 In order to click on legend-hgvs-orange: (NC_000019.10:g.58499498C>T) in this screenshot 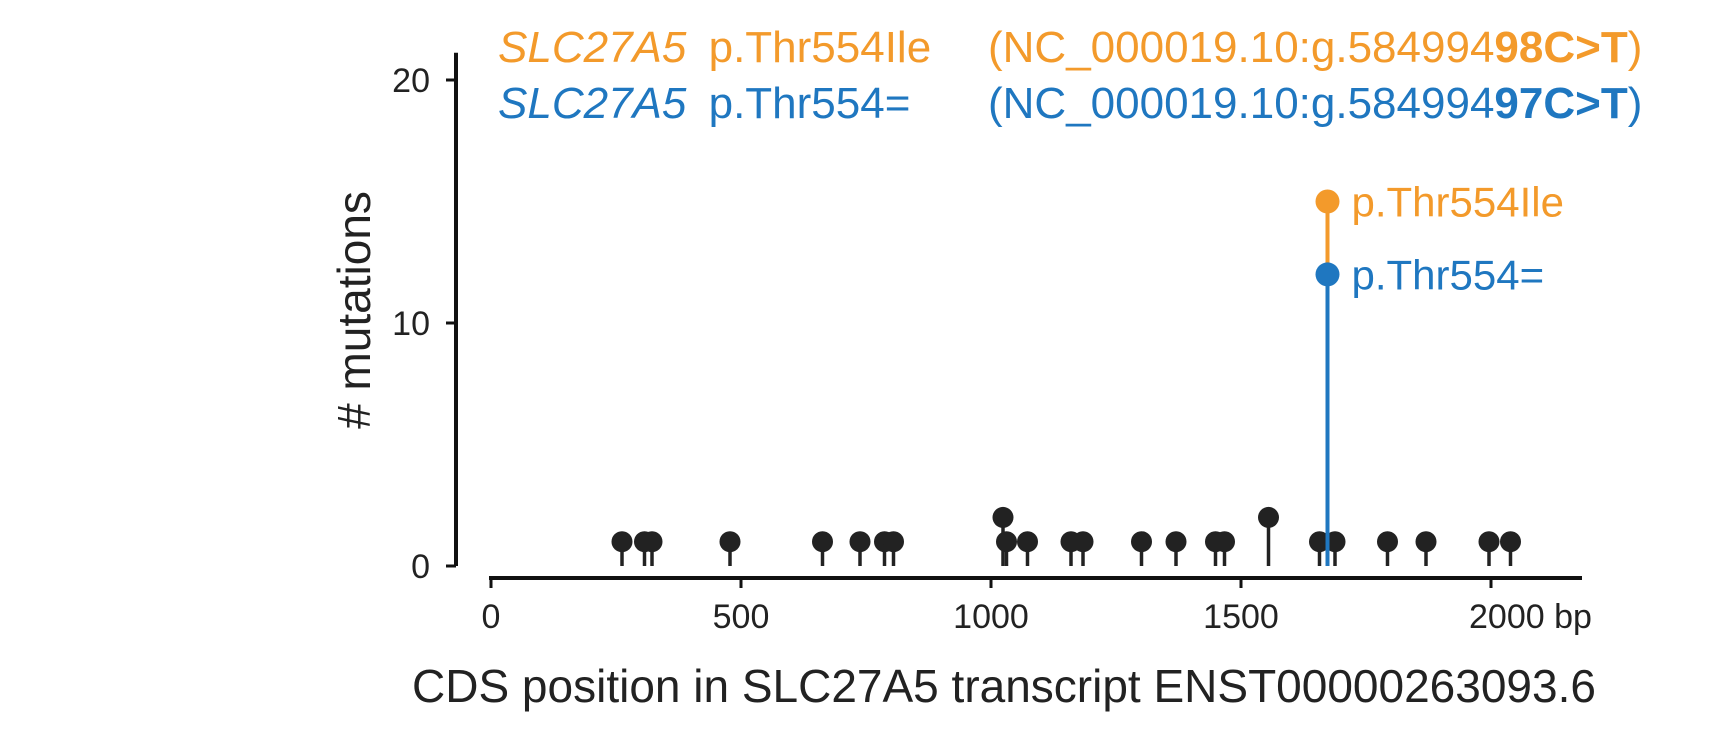, I will do `click(1315, 47)`.